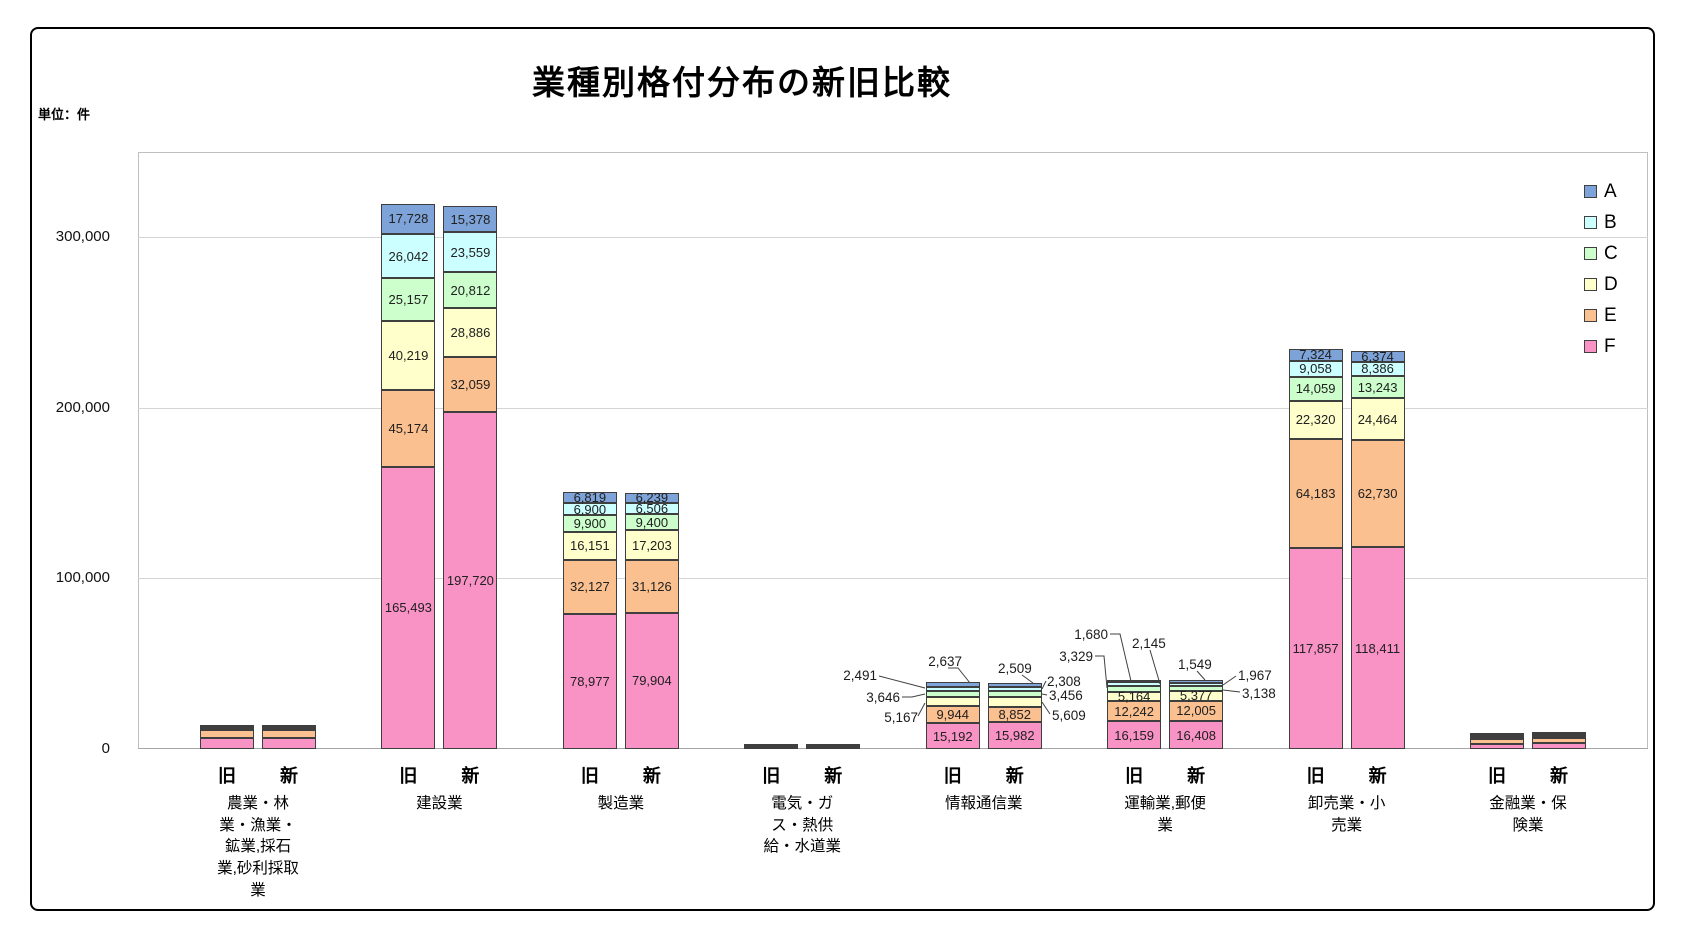 This screenshot has height=939, width=1686. Describe the element at coordinates (1066, 695) in the screenshot. I see `data-label-callout: 3,456` at that location.